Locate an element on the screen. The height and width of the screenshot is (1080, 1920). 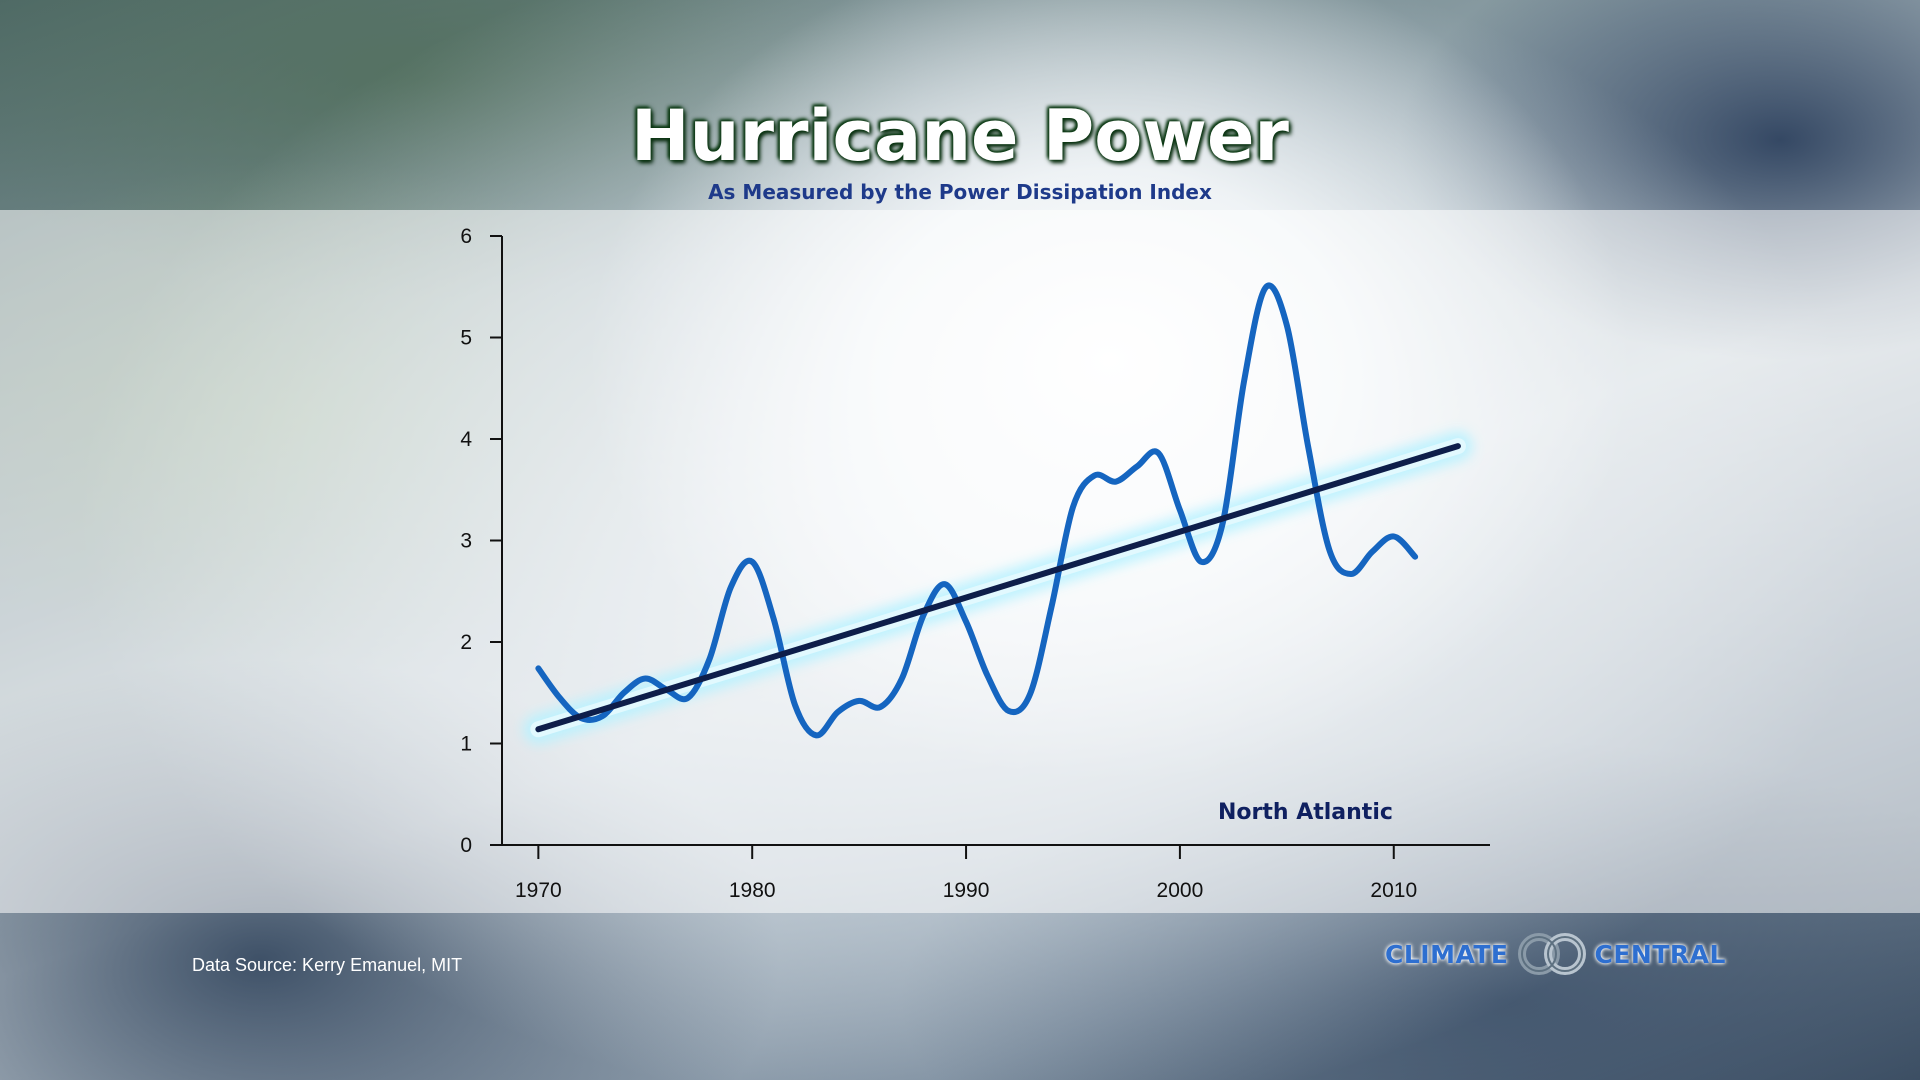
y-tick-label: 6 is located at coordinates (466, 236).